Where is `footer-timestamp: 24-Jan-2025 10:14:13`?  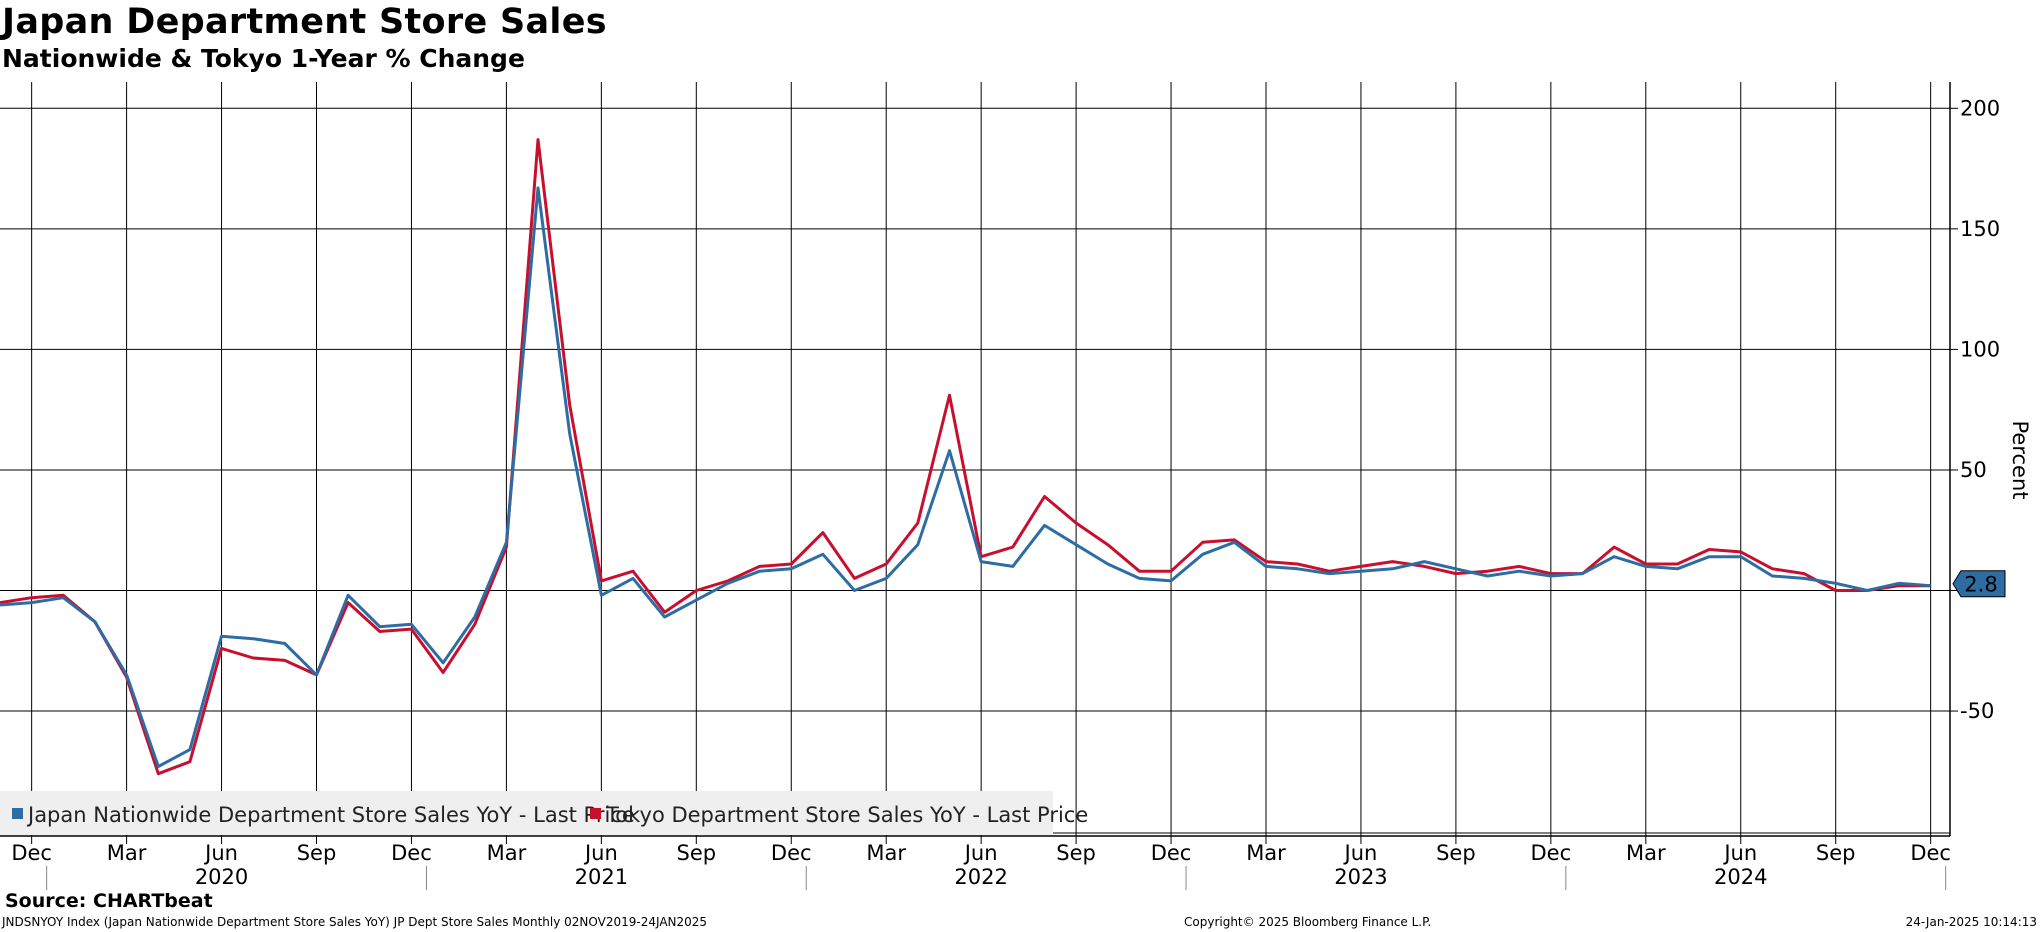
footer-timestamp: 24-Jan-2025 10:14:13 is located at coordinates (1971, 922).